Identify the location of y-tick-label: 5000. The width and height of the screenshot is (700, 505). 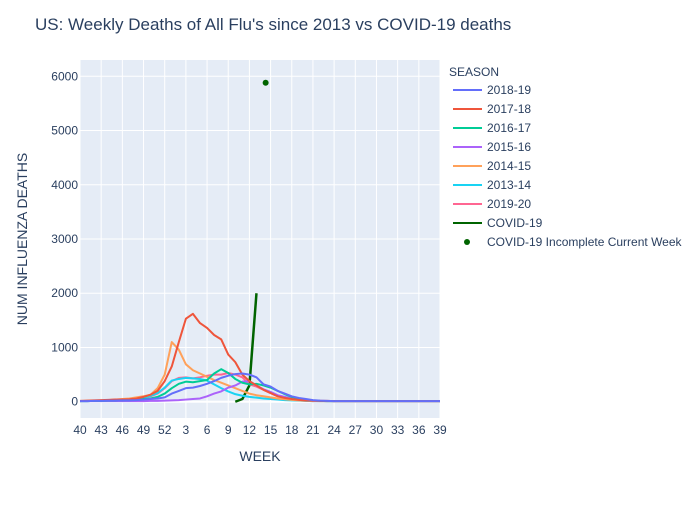
(64, 131).